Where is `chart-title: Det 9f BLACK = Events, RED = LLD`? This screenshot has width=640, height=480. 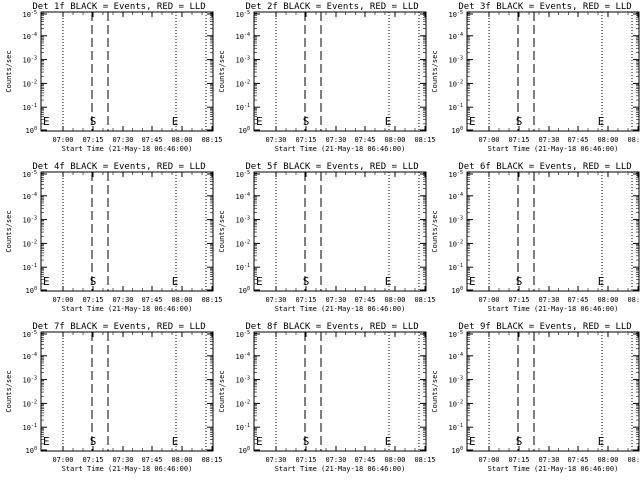 chart-title: Det 9f BLACK = Events, RED = LLD is located at coordinates (544, 327).